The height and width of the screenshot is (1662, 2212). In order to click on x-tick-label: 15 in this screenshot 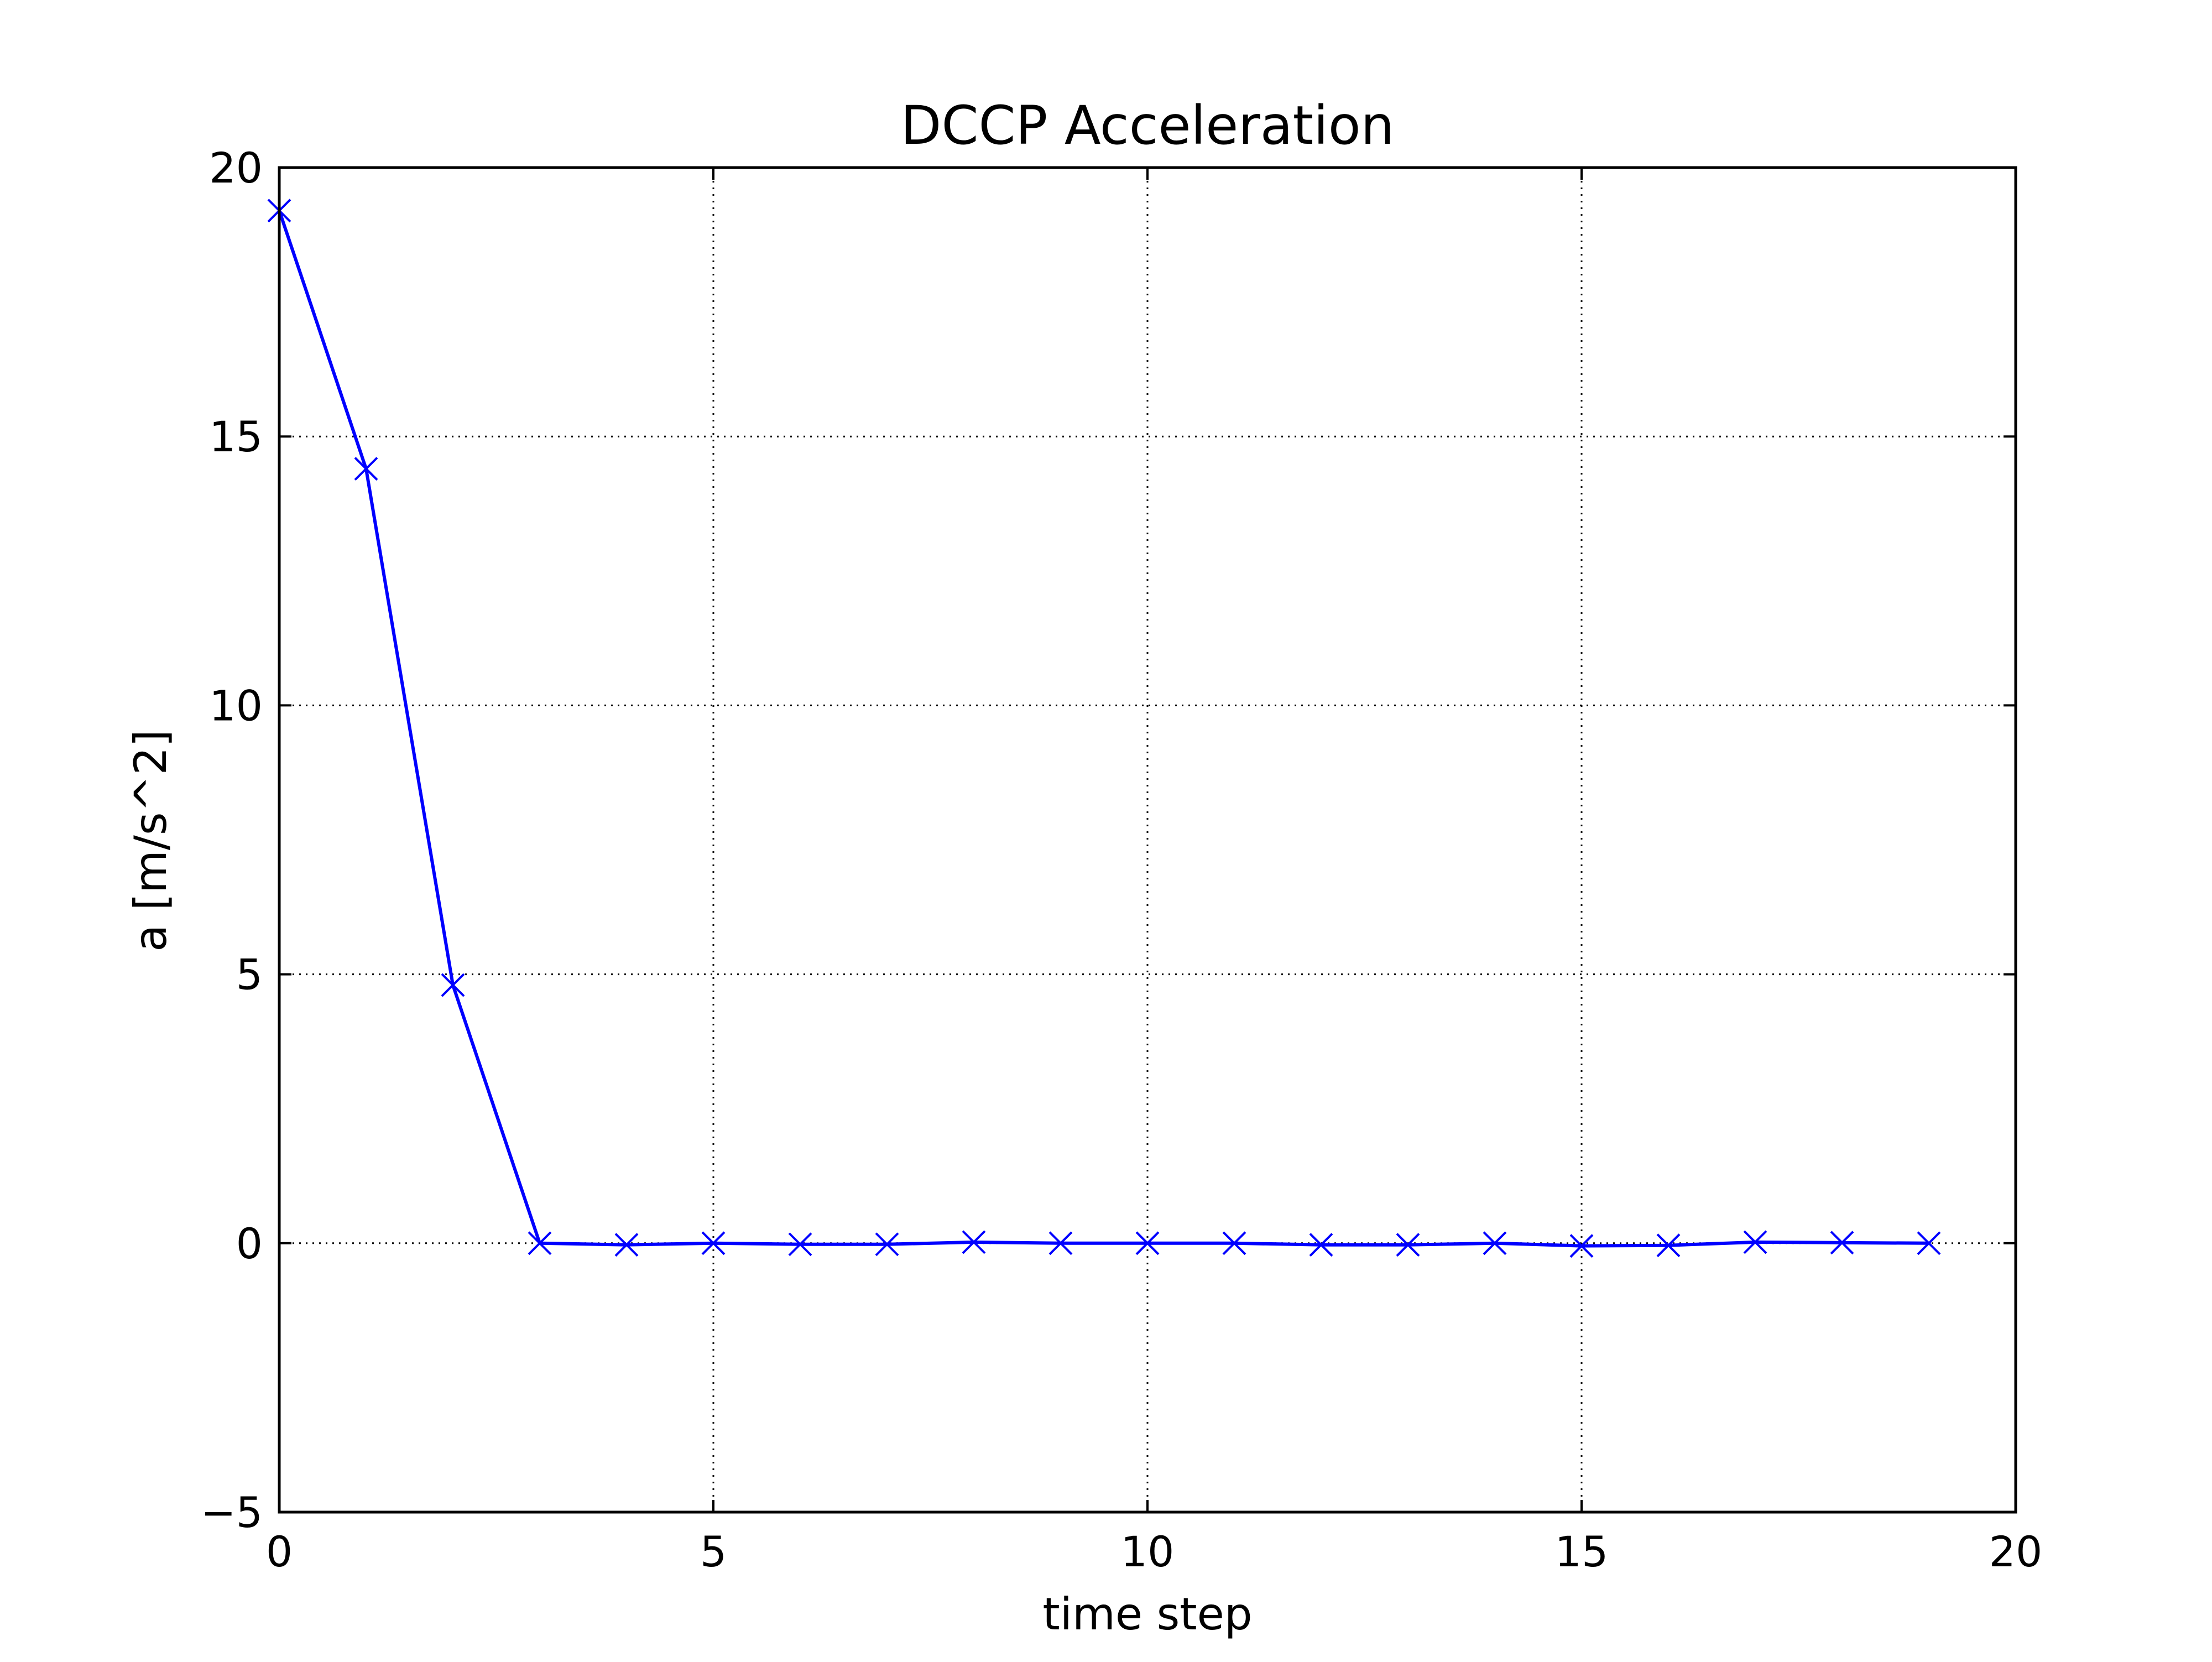, I will do `click(1582, 1551)`.